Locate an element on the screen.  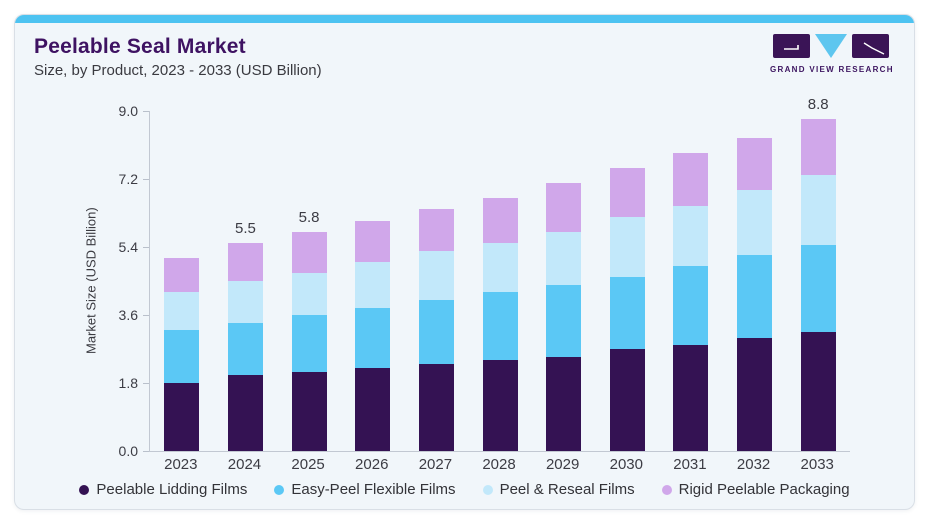
y-tick-label: 9.0 is located at coordinates (128, 111).